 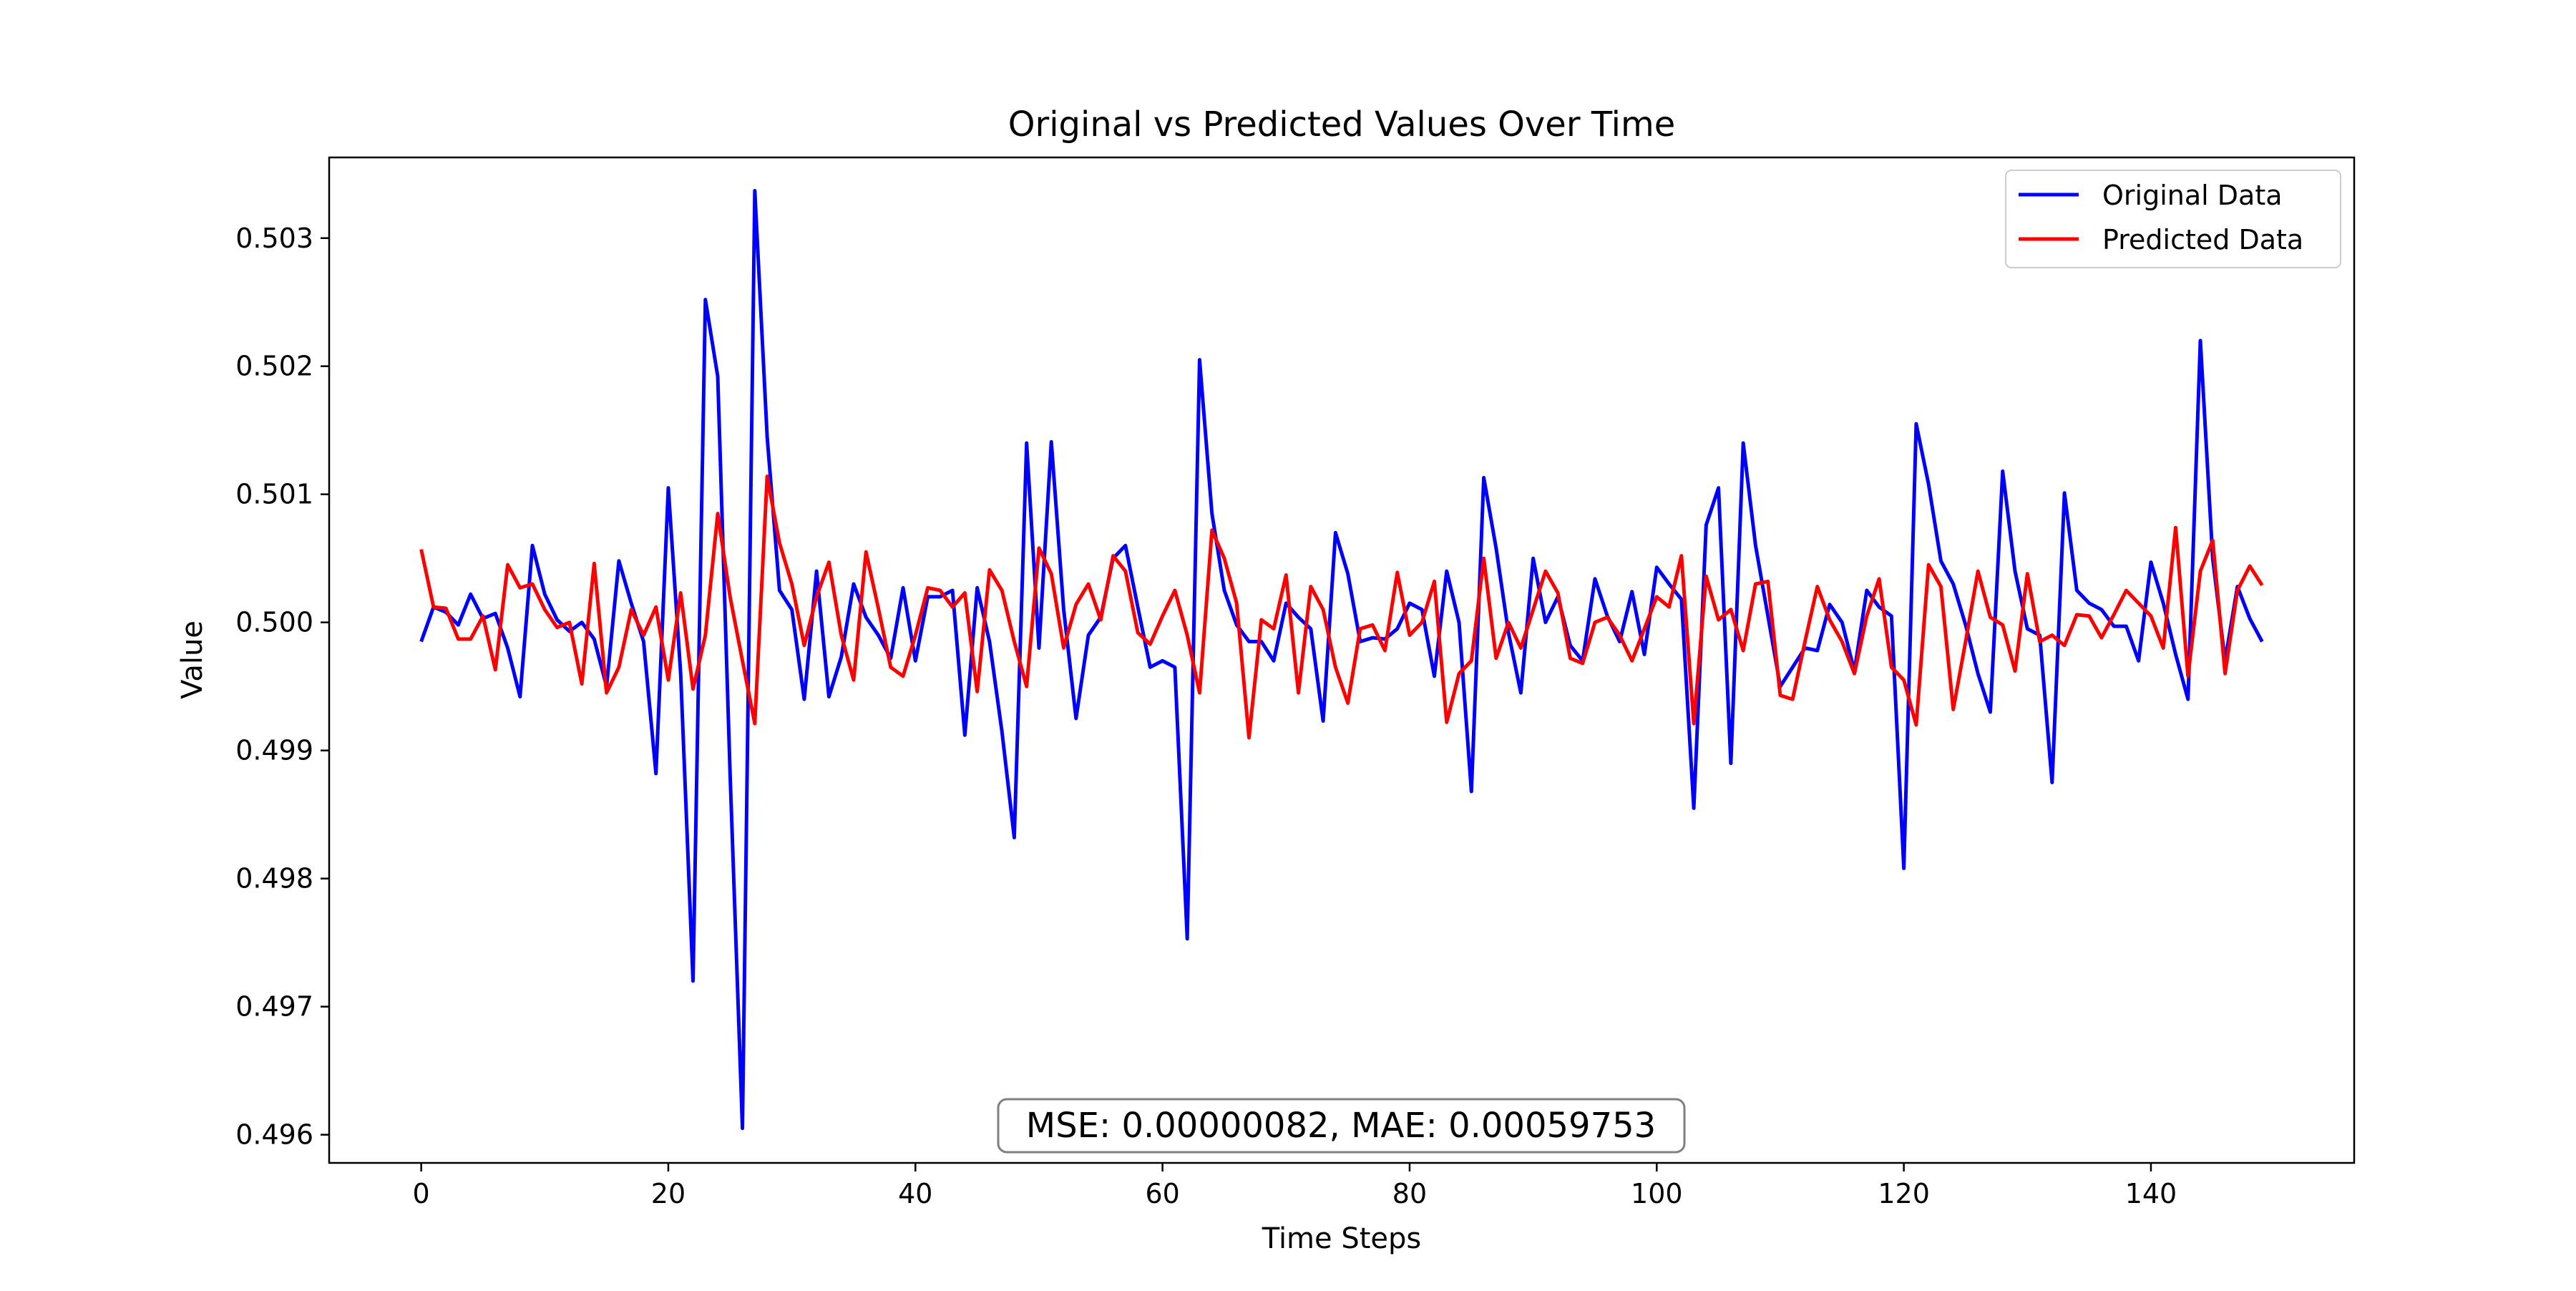 What do you see at coordinates (2151, 1193) in the screenshot?
I see `x-tick-label: 140` at bounding box center [2151, 1193].